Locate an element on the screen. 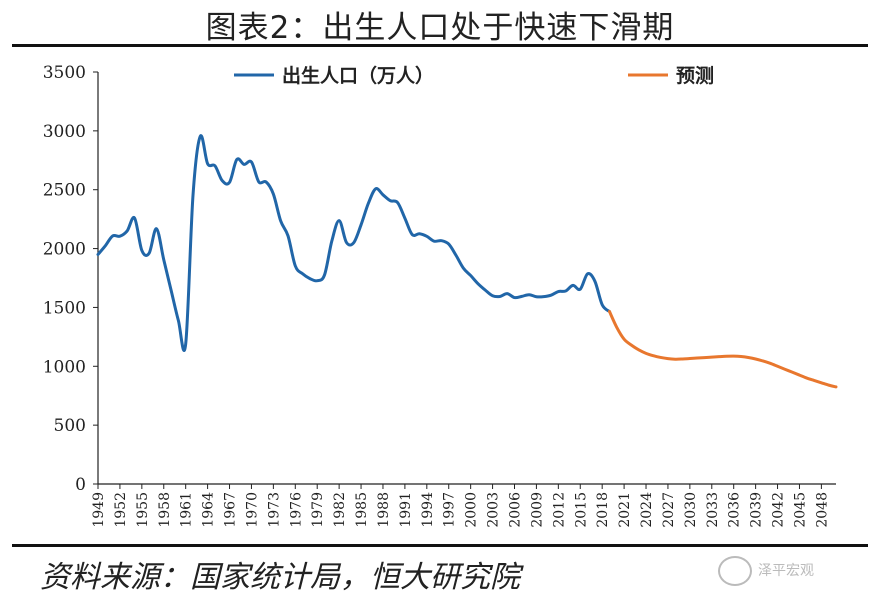  x-tick-label: 2042 is located at coordinates (779, 510).